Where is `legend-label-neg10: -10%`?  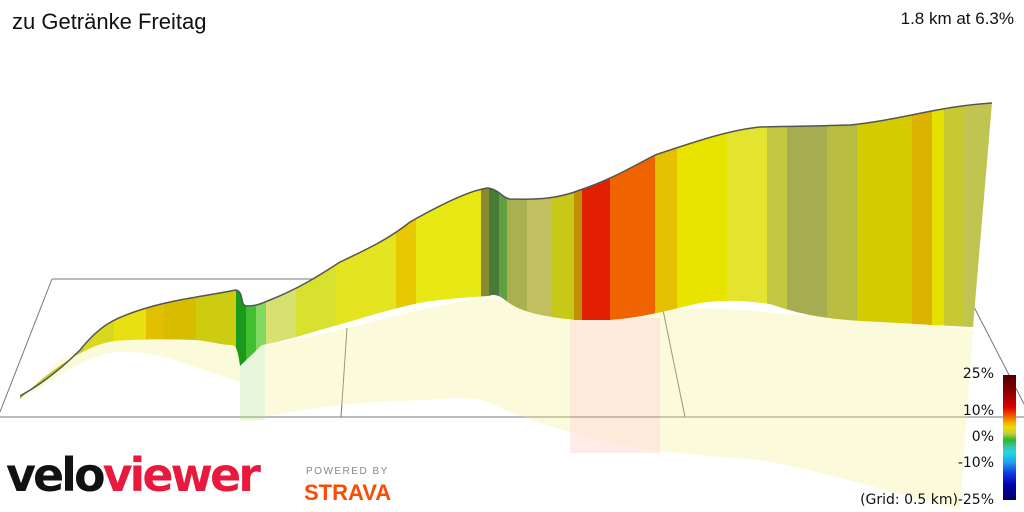 legend-label-neg10: -10% is located at coordinates (975, 463).